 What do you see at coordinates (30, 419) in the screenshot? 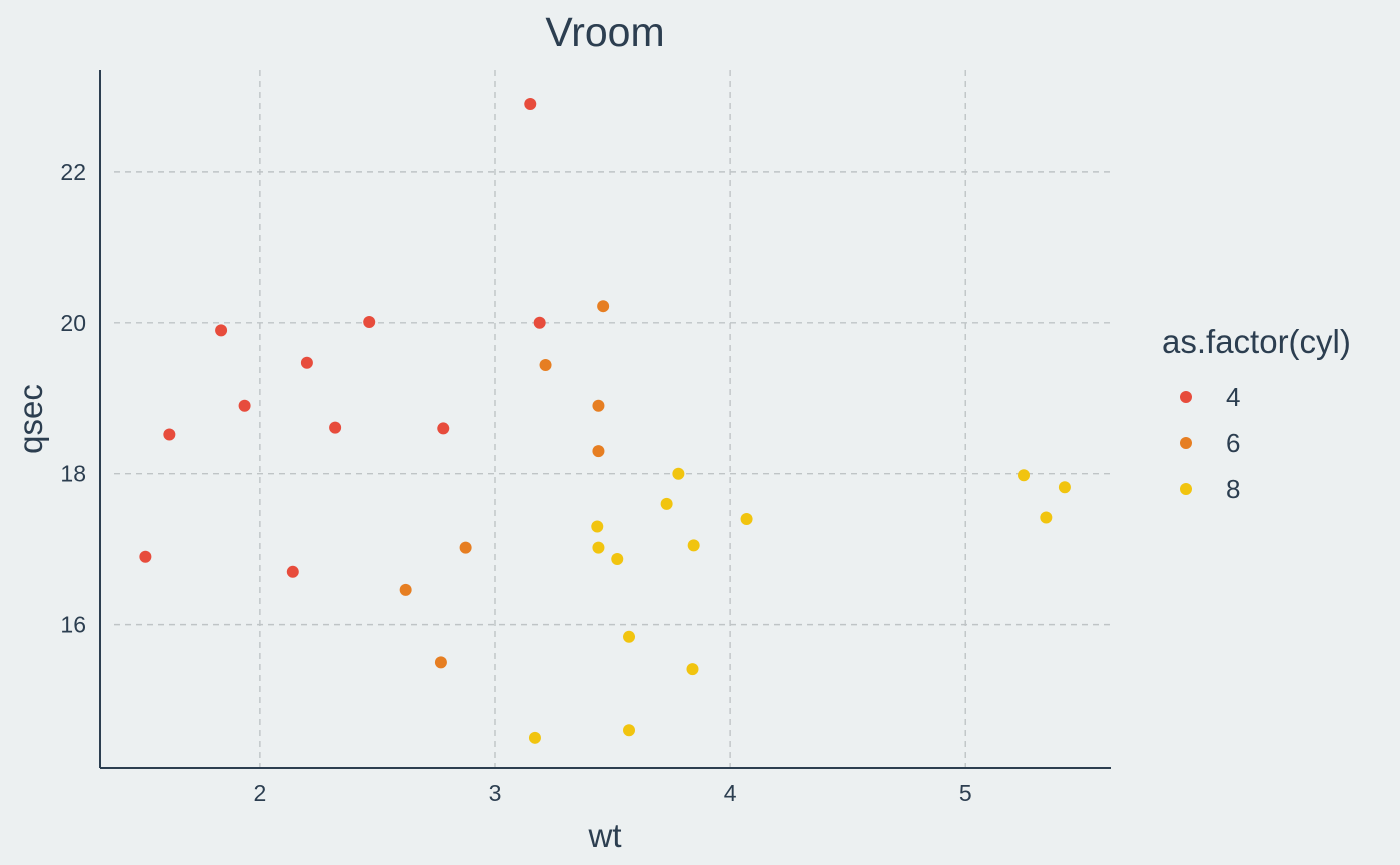
I see `y-axis-title: qsec` at bounding box center [30, 419].